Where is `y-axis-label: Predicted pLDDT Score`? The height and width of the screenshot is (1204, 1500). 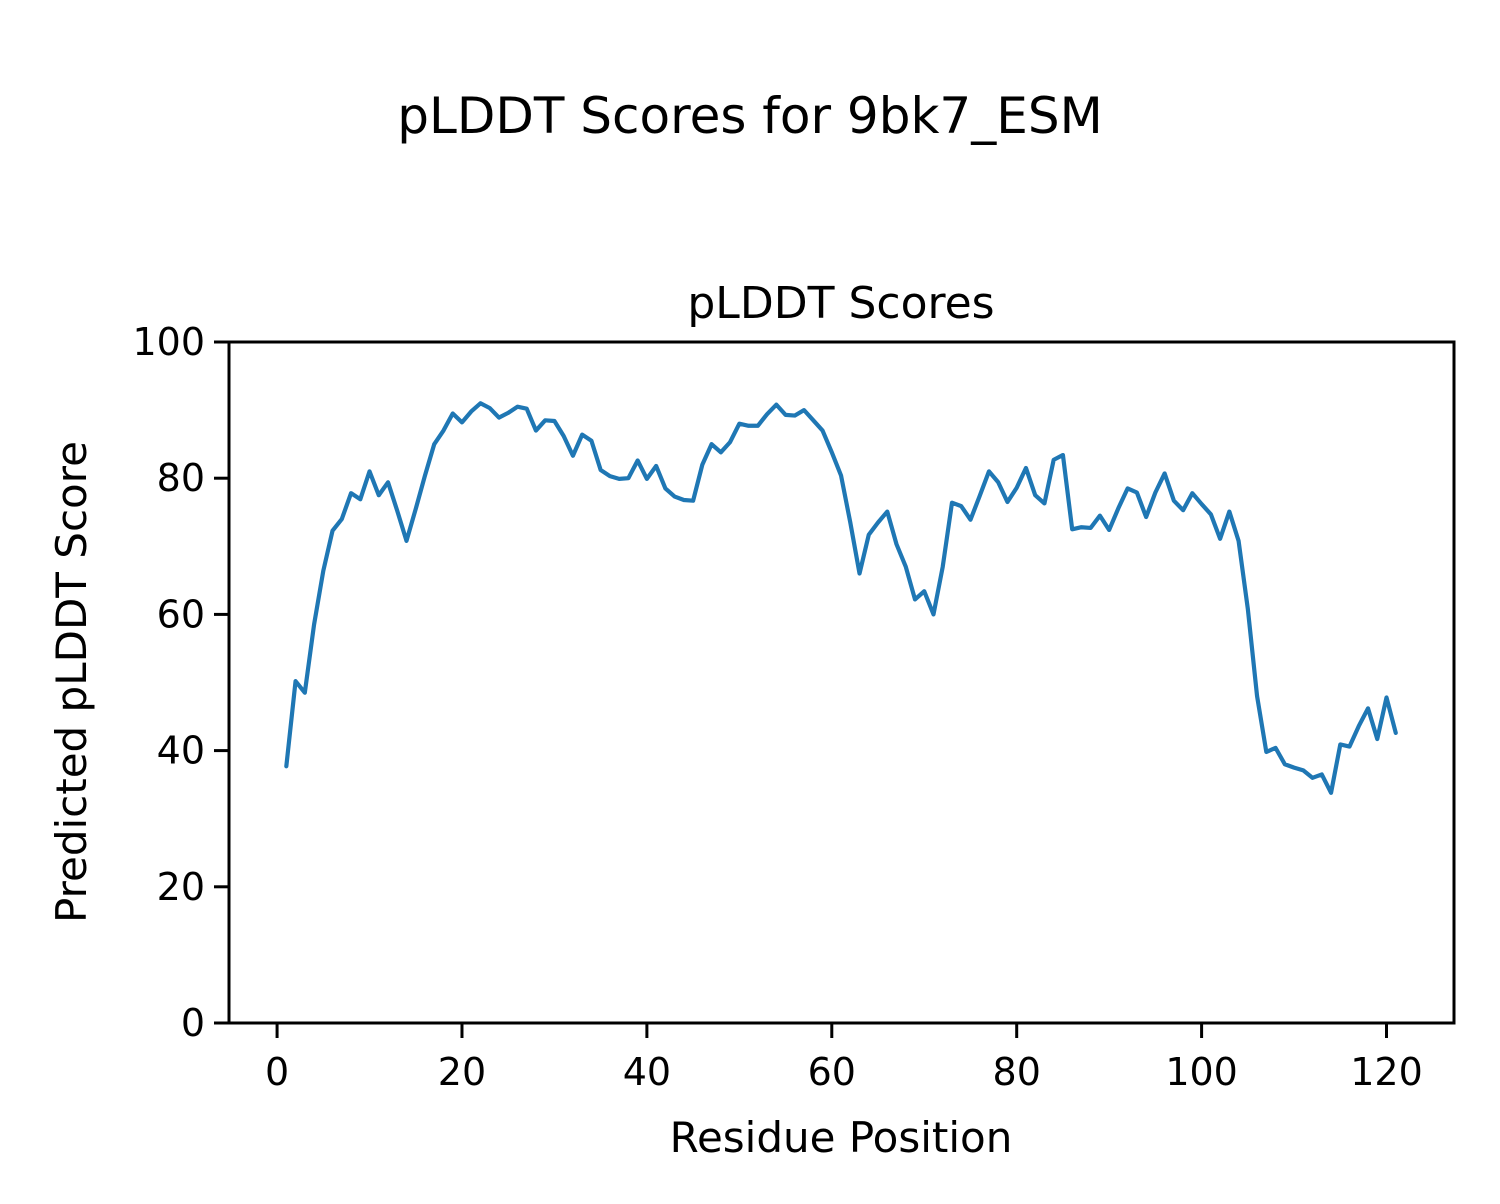 y-axis-label: Predicted pLDDT Score is located at coordinates (71, 682).